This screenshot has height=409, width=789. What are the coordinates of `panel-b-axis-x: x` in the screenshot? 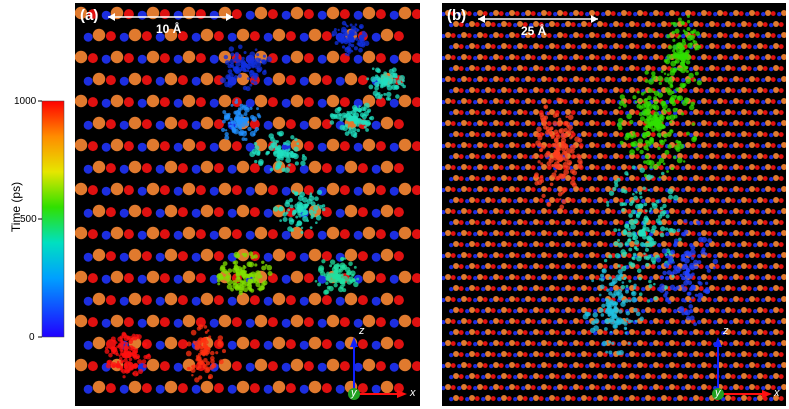 It's located at (777, 393).